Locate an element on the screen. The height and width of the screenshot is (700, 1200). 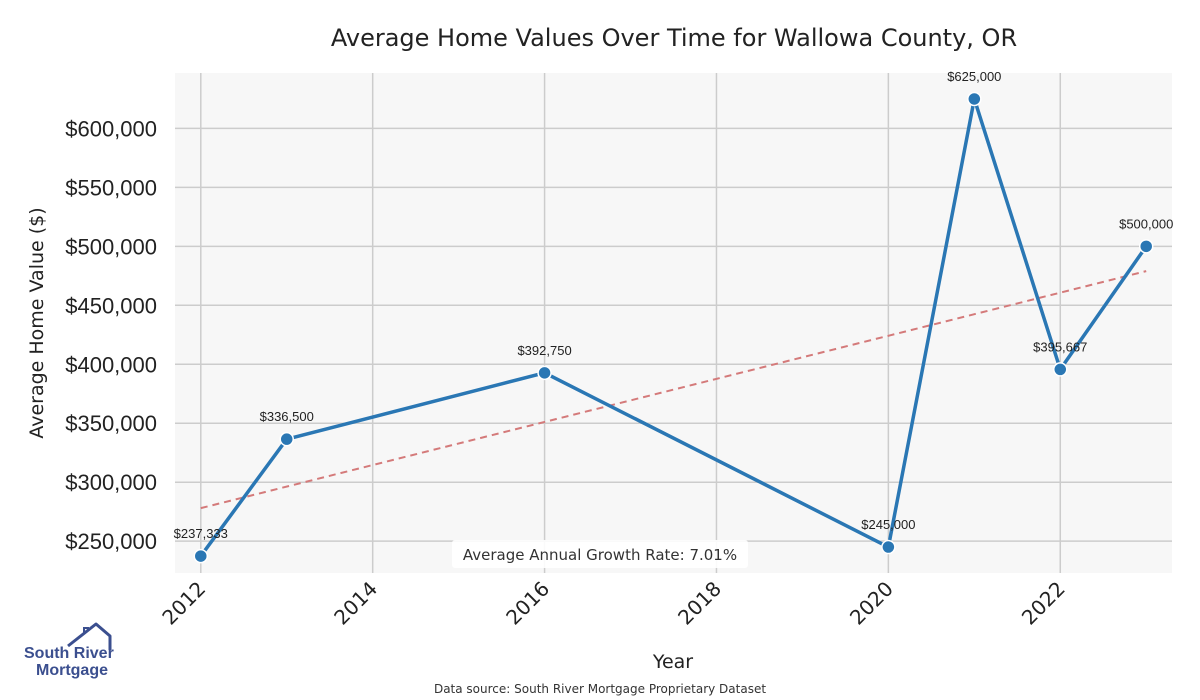
y-tick-label: $500,000 is located at coordinates (111, 246).